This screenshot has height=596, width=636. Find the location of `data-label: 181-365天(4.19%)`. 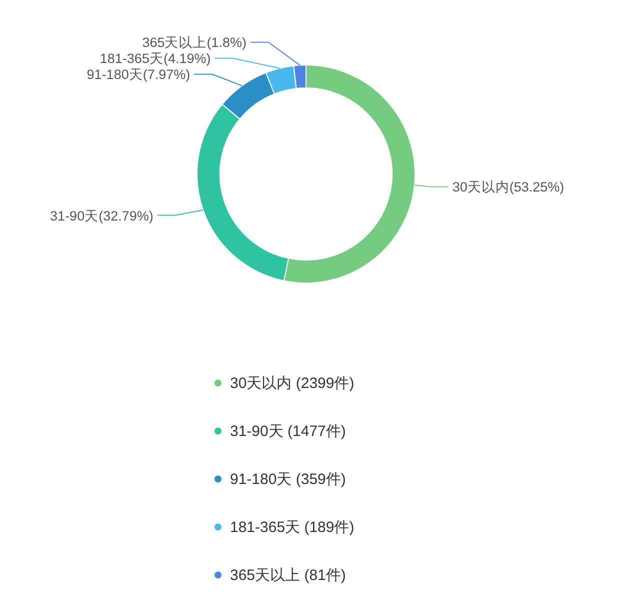

data-label: 181-365天(4.19%) is located at coordinates (155, 58).